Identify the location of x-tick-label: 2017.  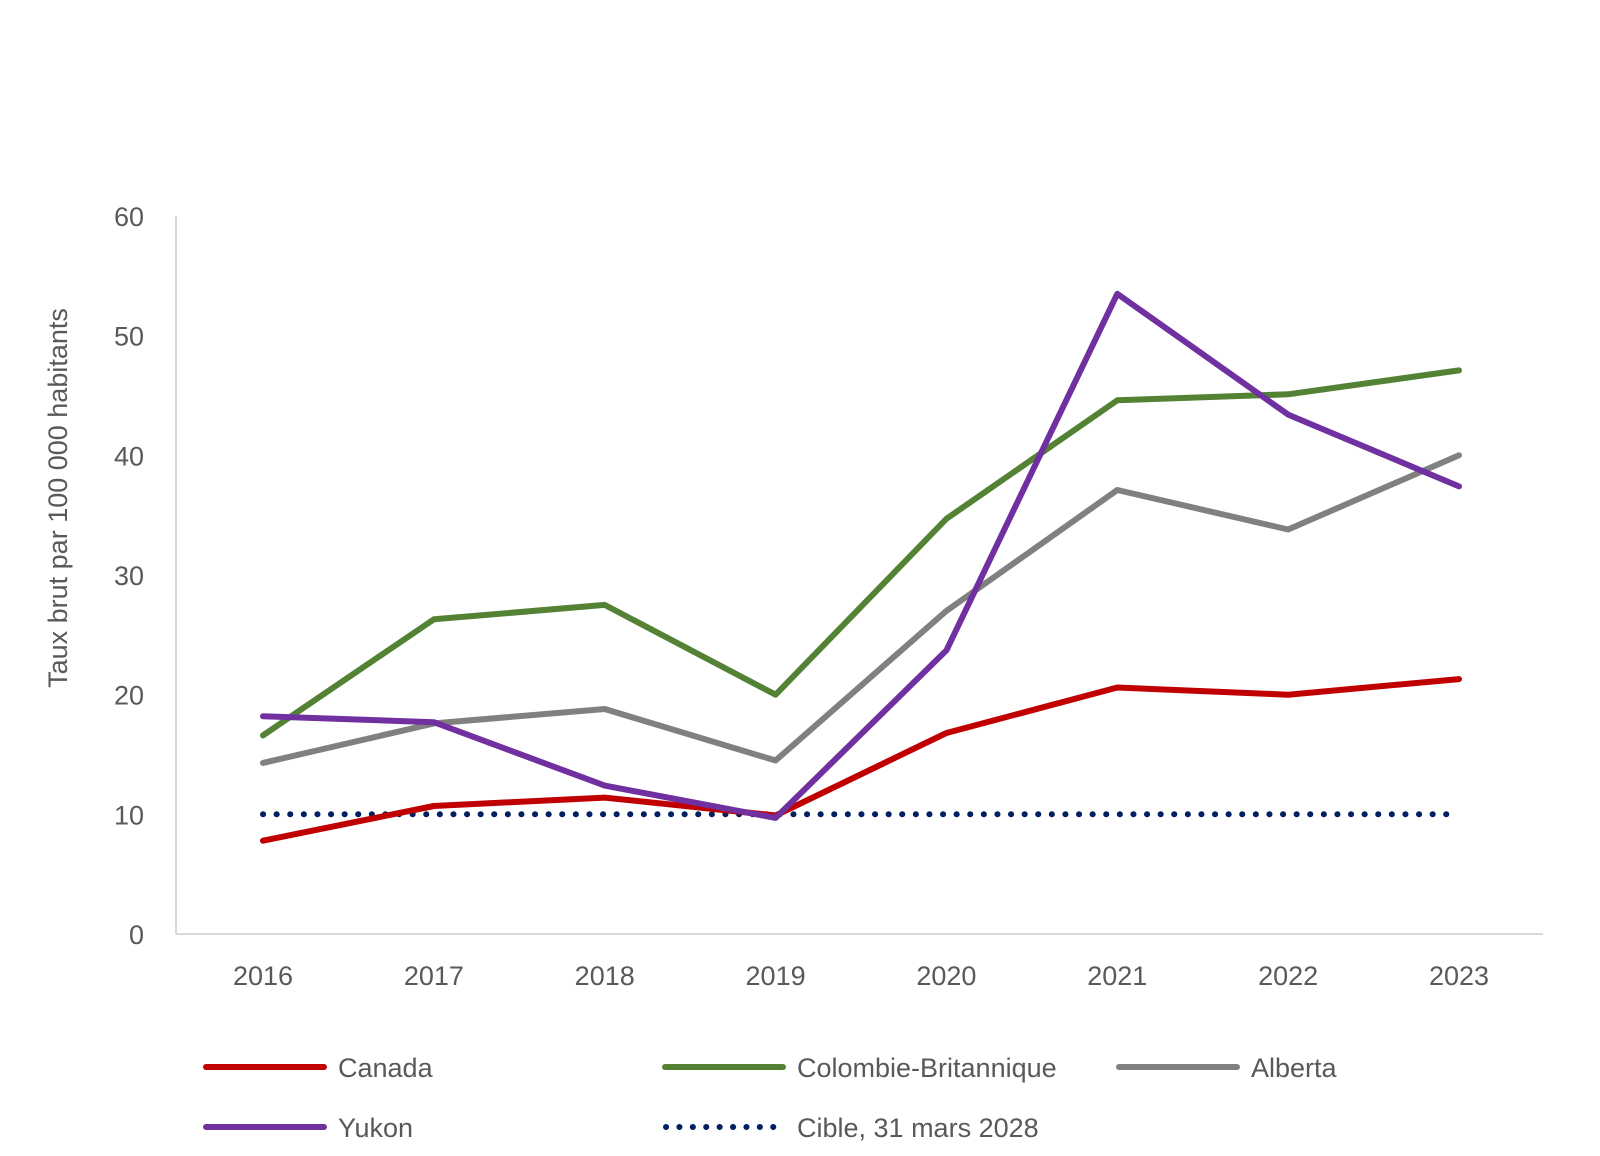
(434, 976).